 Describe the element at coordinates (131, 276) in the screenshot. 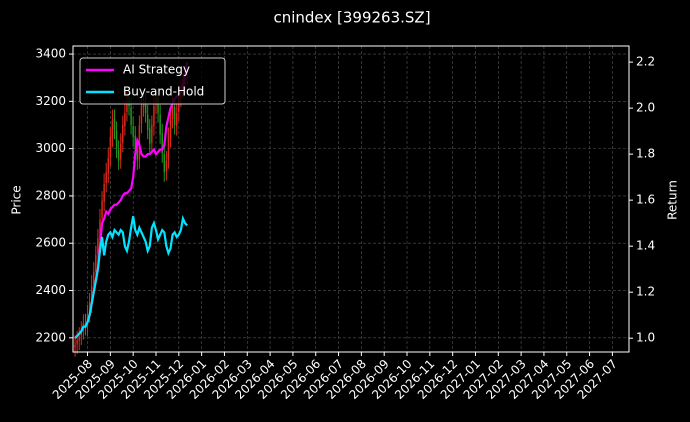

I see `line-series` at that location.